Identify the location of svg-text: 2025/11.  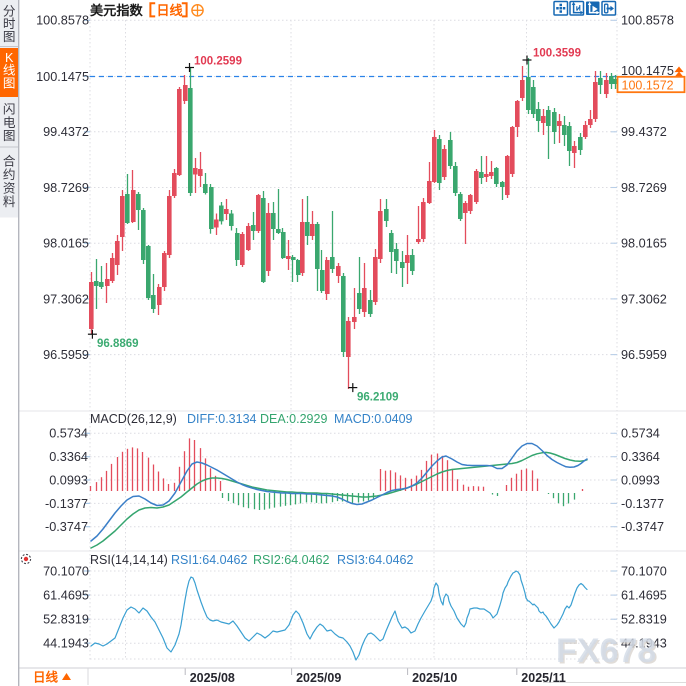
(543, 678).